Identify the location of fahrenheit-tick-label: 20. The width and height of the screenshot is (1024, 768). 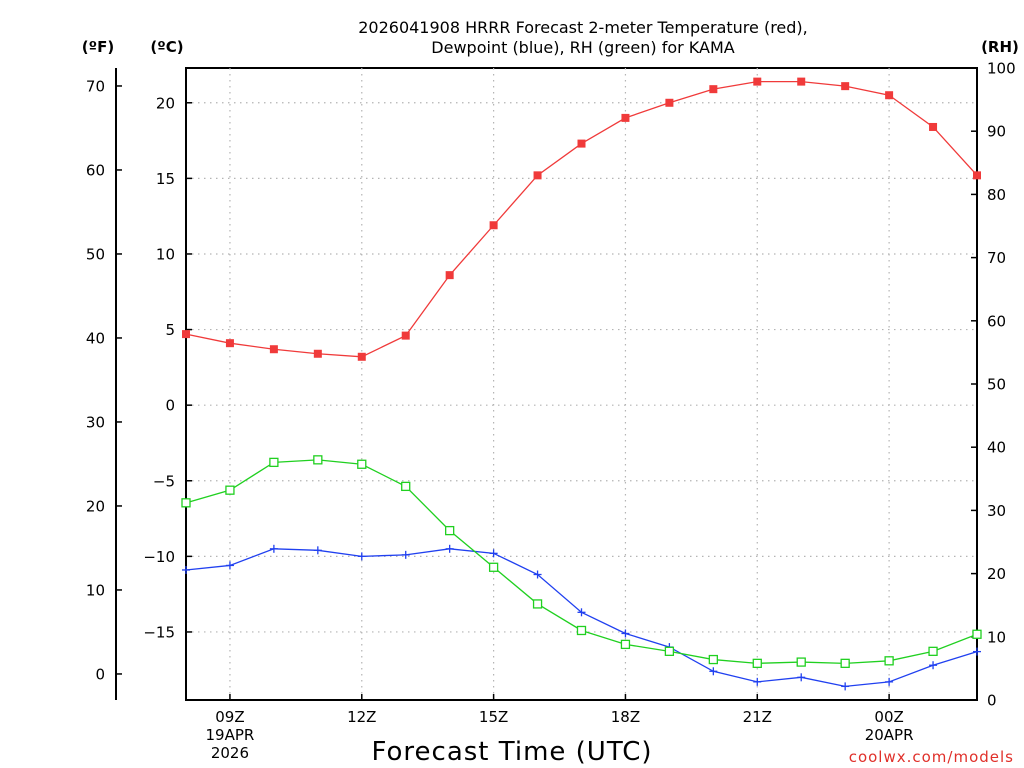
(95, 506).